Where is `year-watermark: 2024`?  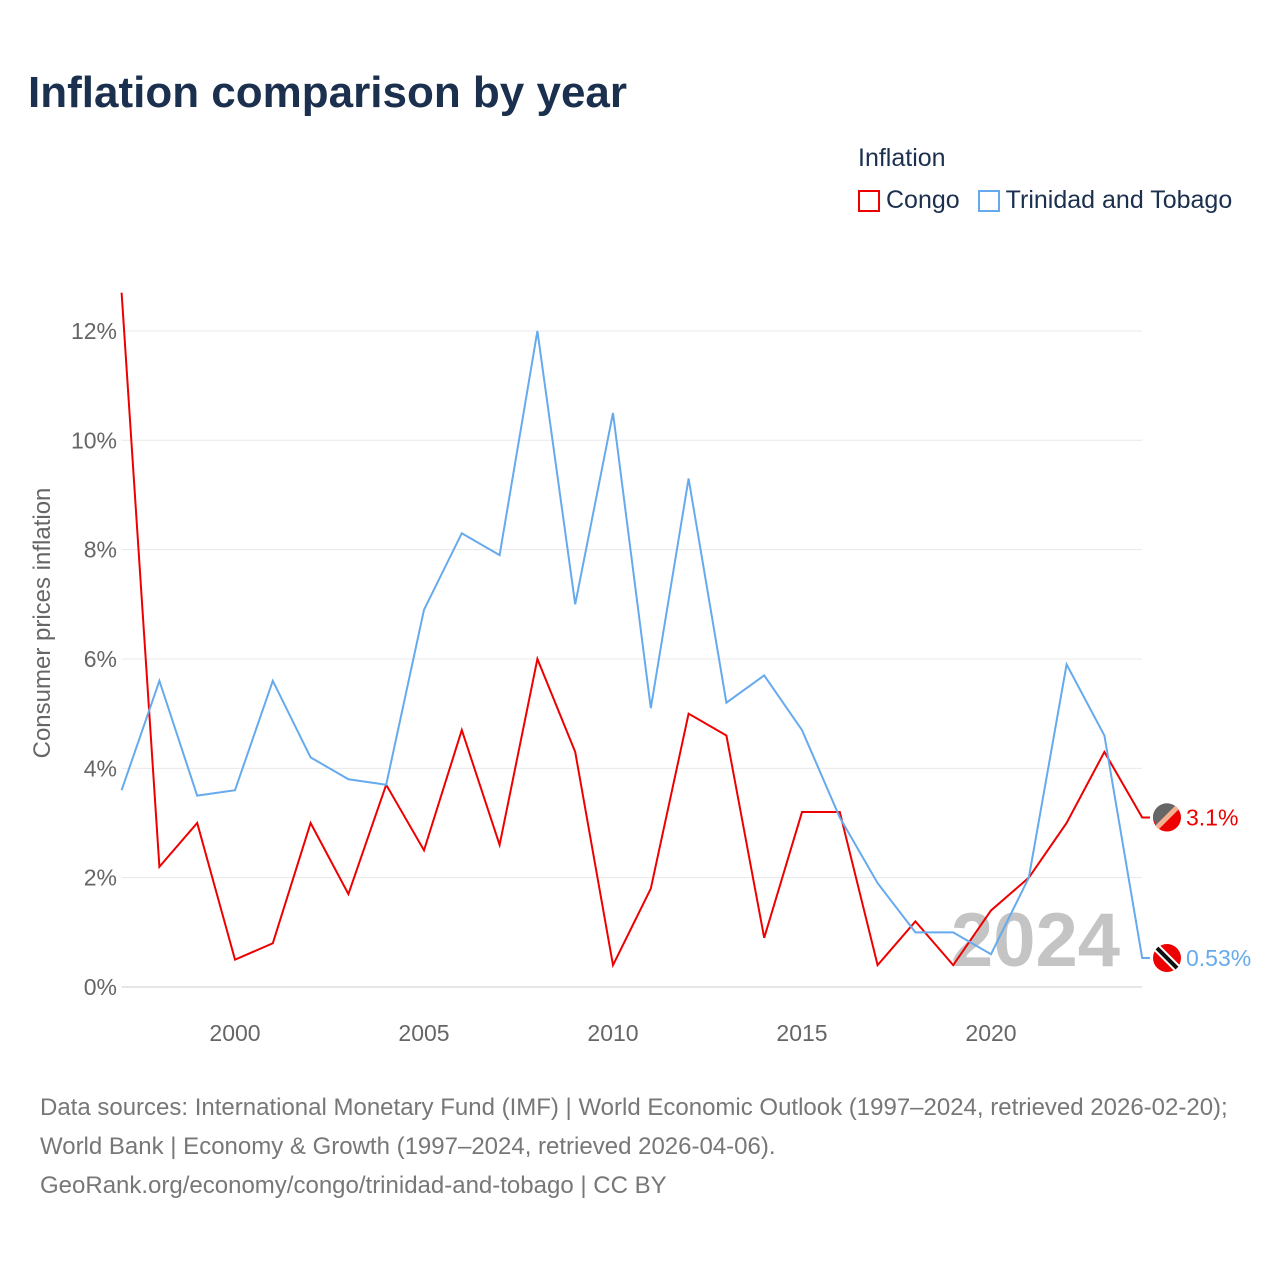
year-watermark: 2024 is located at coordinates (1035, 940).